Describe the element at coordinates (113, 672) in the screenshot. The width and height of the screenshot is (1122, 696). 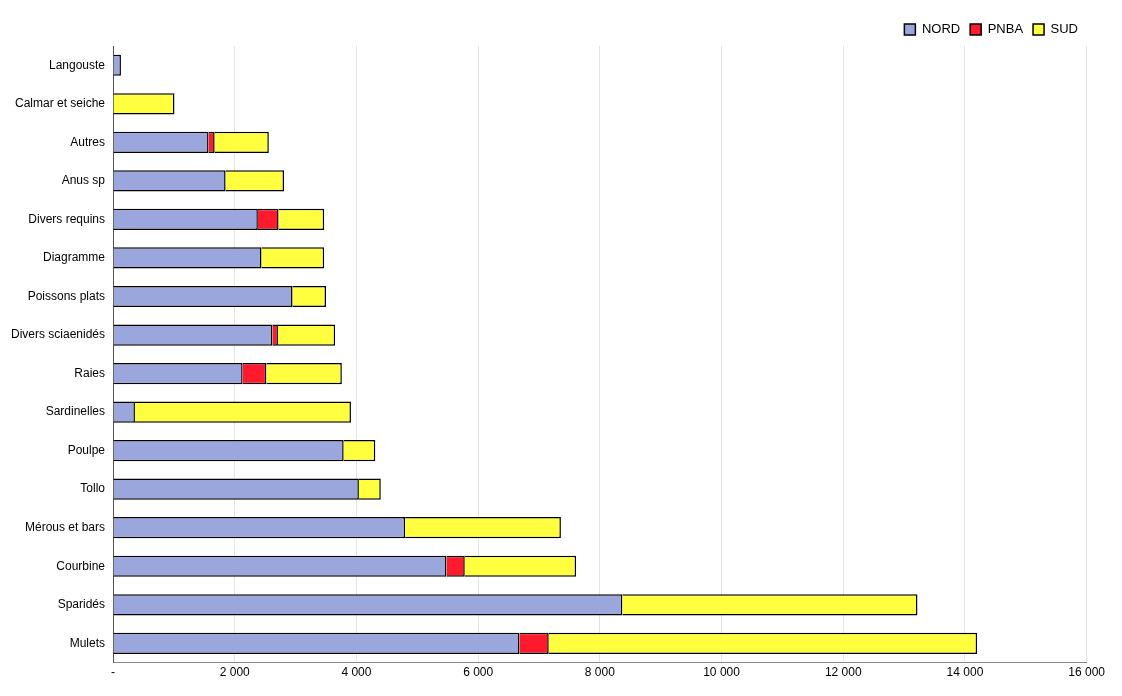
I see `x-tick-label: -` at that location.